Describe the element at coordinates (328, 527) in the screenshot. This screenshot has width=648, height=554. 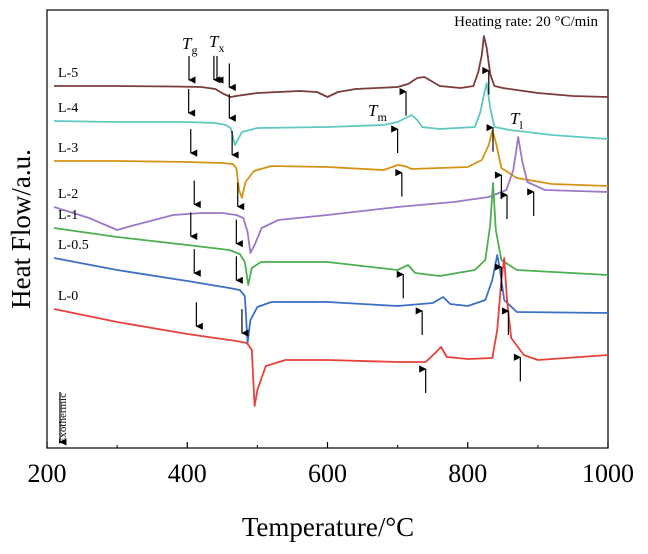
I see `x-axis-title: Temperature/°C` at that location.